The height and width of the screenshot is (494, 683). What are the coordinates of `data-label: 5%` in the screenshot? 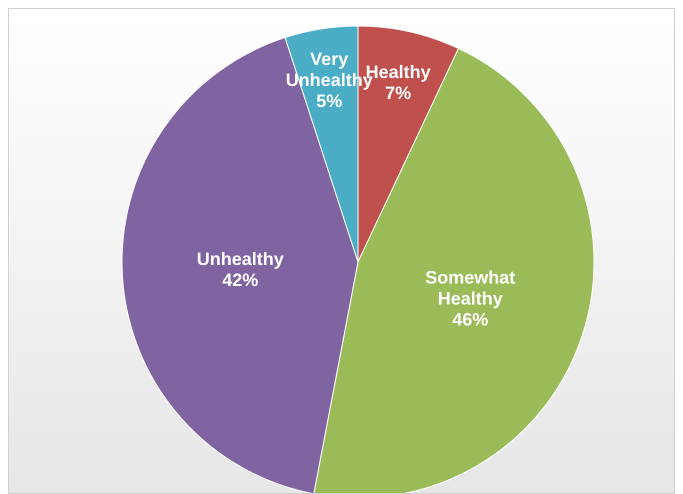 It's located at (329, 101).